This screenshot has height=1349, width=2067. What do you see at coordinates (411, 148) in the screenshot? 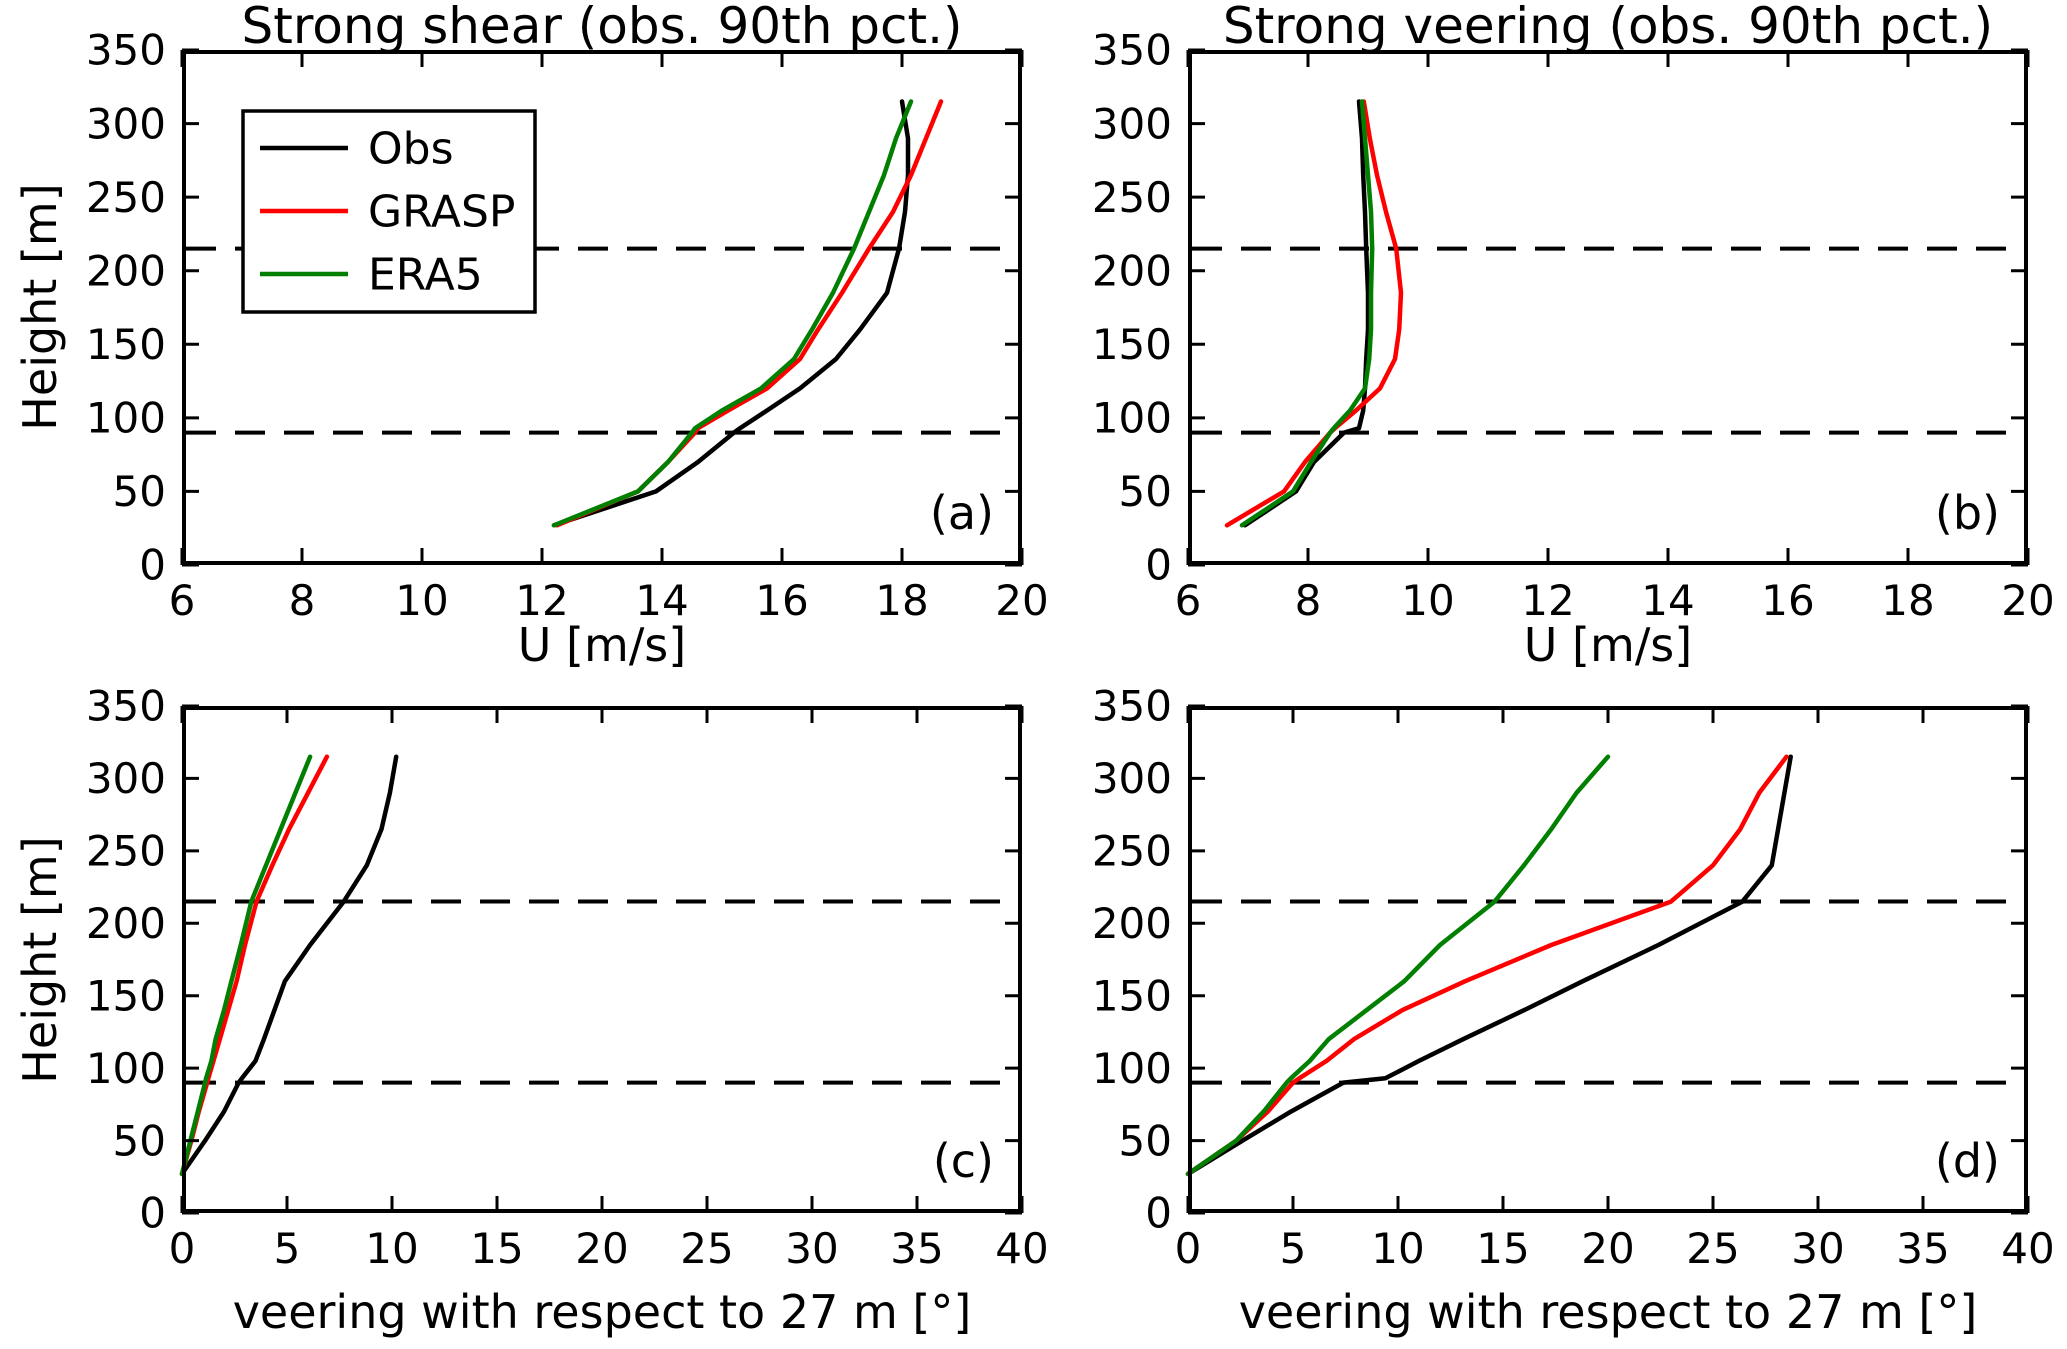
I see `legend-label-obs: Obs` at bounding box center [411, 148].